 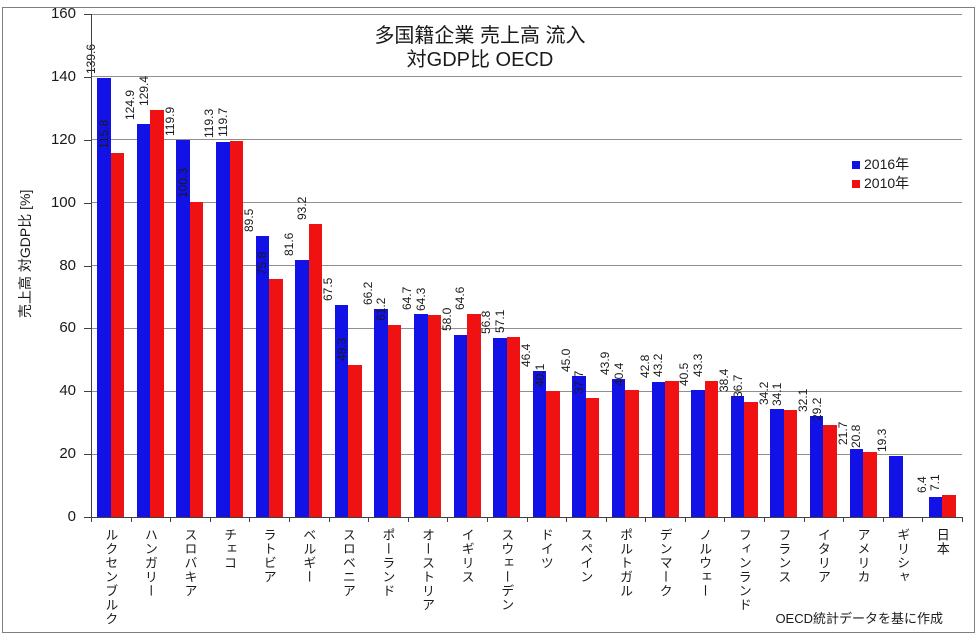 I want to click on category-label-12: スペイン, so click(x=586, y=556).